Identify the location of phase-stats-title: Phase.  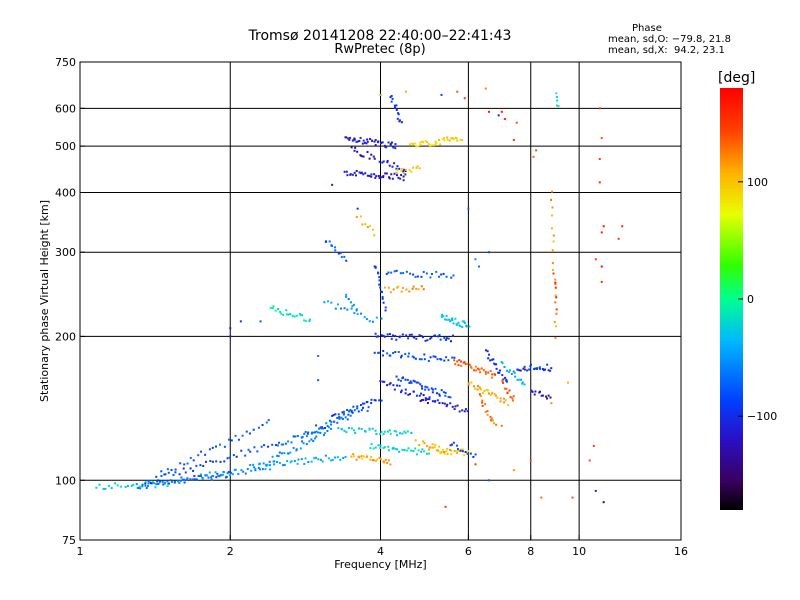
(647, 28).